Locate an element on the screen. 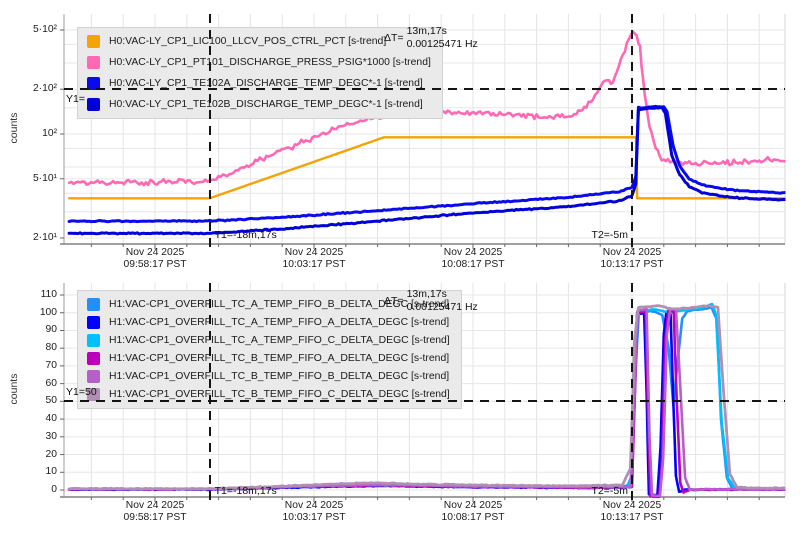 This screenshot has width=804, height=551. y-axis-tick-label: 50 is located at coordinates (51, 401).